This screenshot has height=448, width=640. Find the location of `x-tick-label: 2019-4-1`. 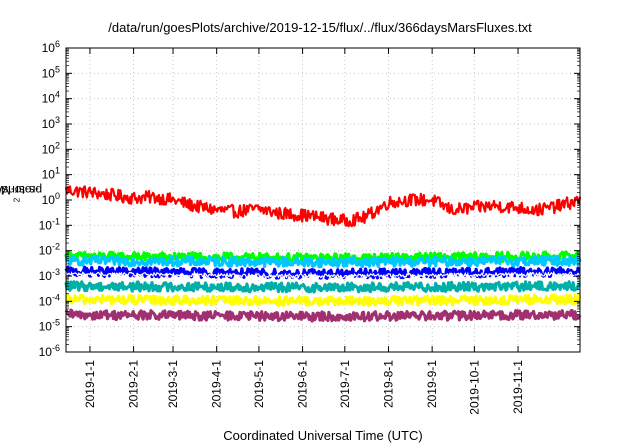

x-tick-label: 2019-4-1 is located at coordinates (217, 384).